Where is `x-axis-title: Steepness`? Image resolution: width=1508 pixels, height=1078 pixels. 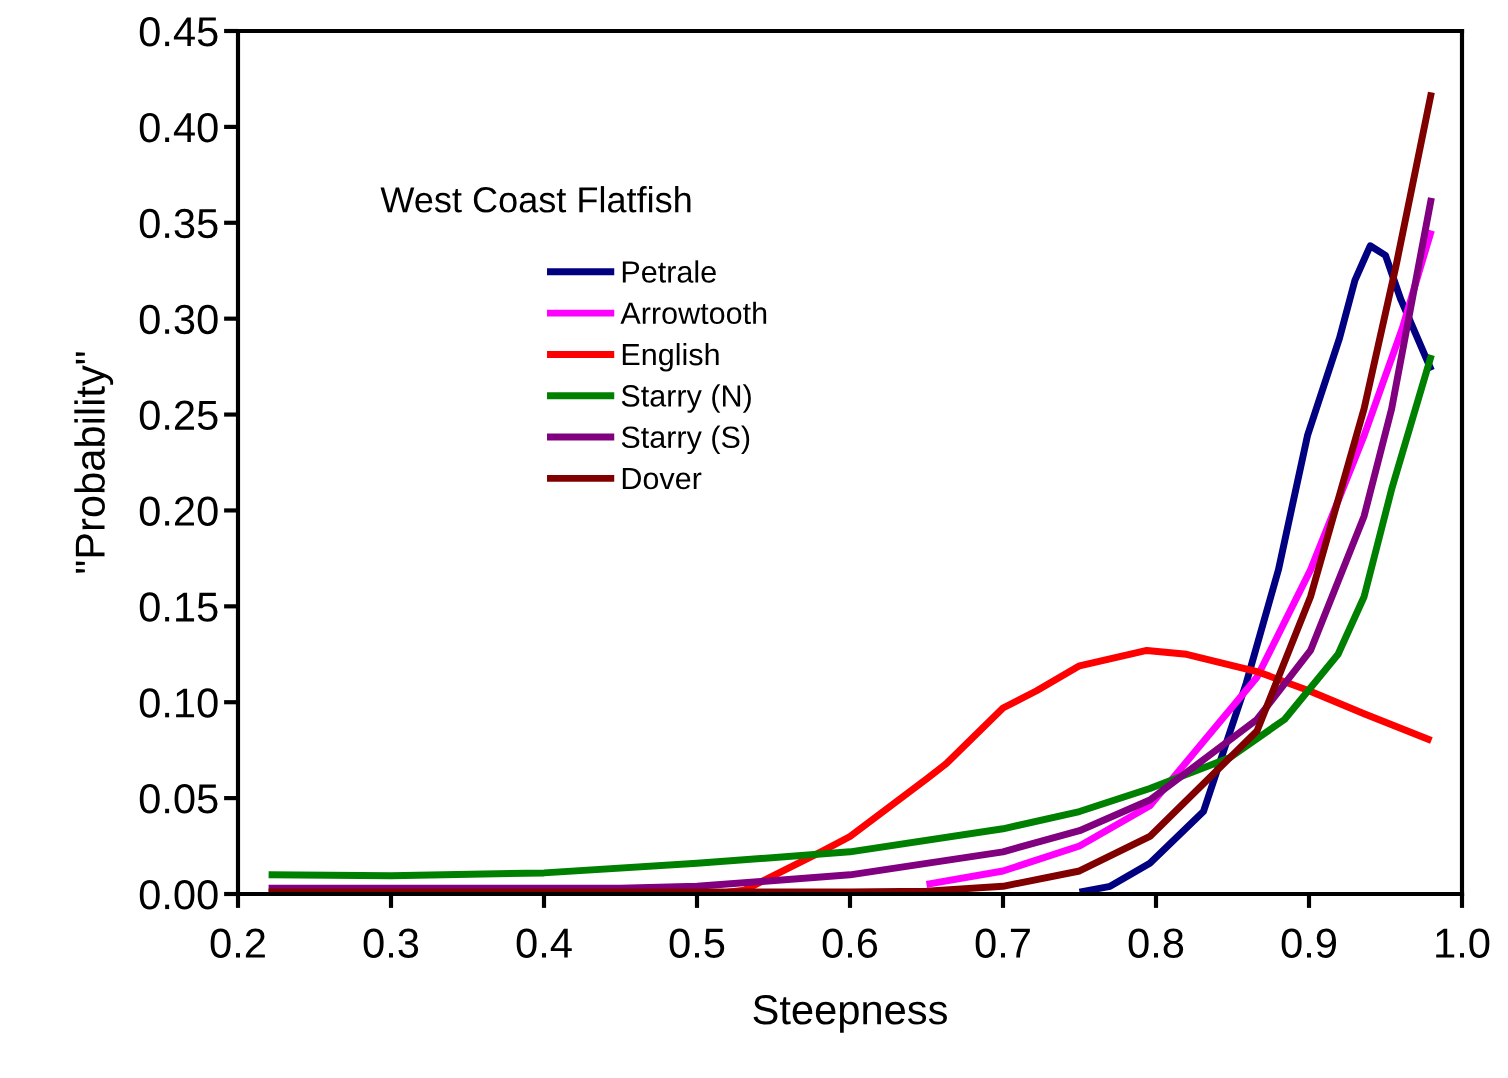
x-axis-title: Steepness is located at coordinates (850, 1014).